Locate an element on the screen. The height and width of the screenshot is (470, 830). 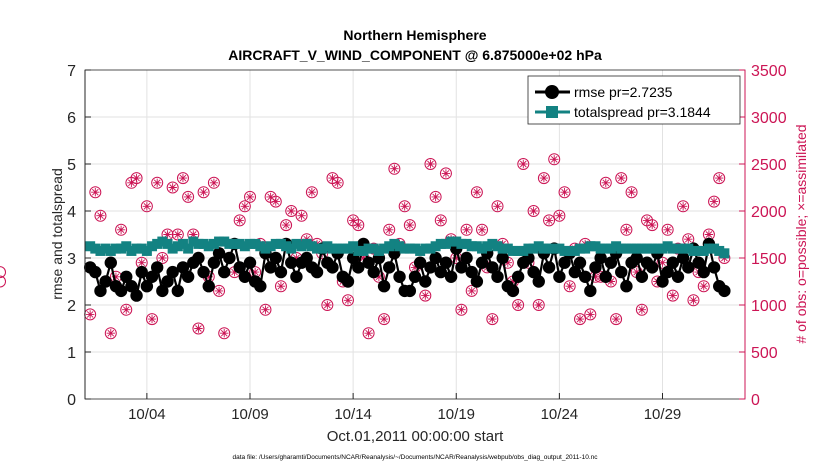
y-axis-label-right: # of obs: o=possible; ×=assimilated is located at coordinates (801, 233).